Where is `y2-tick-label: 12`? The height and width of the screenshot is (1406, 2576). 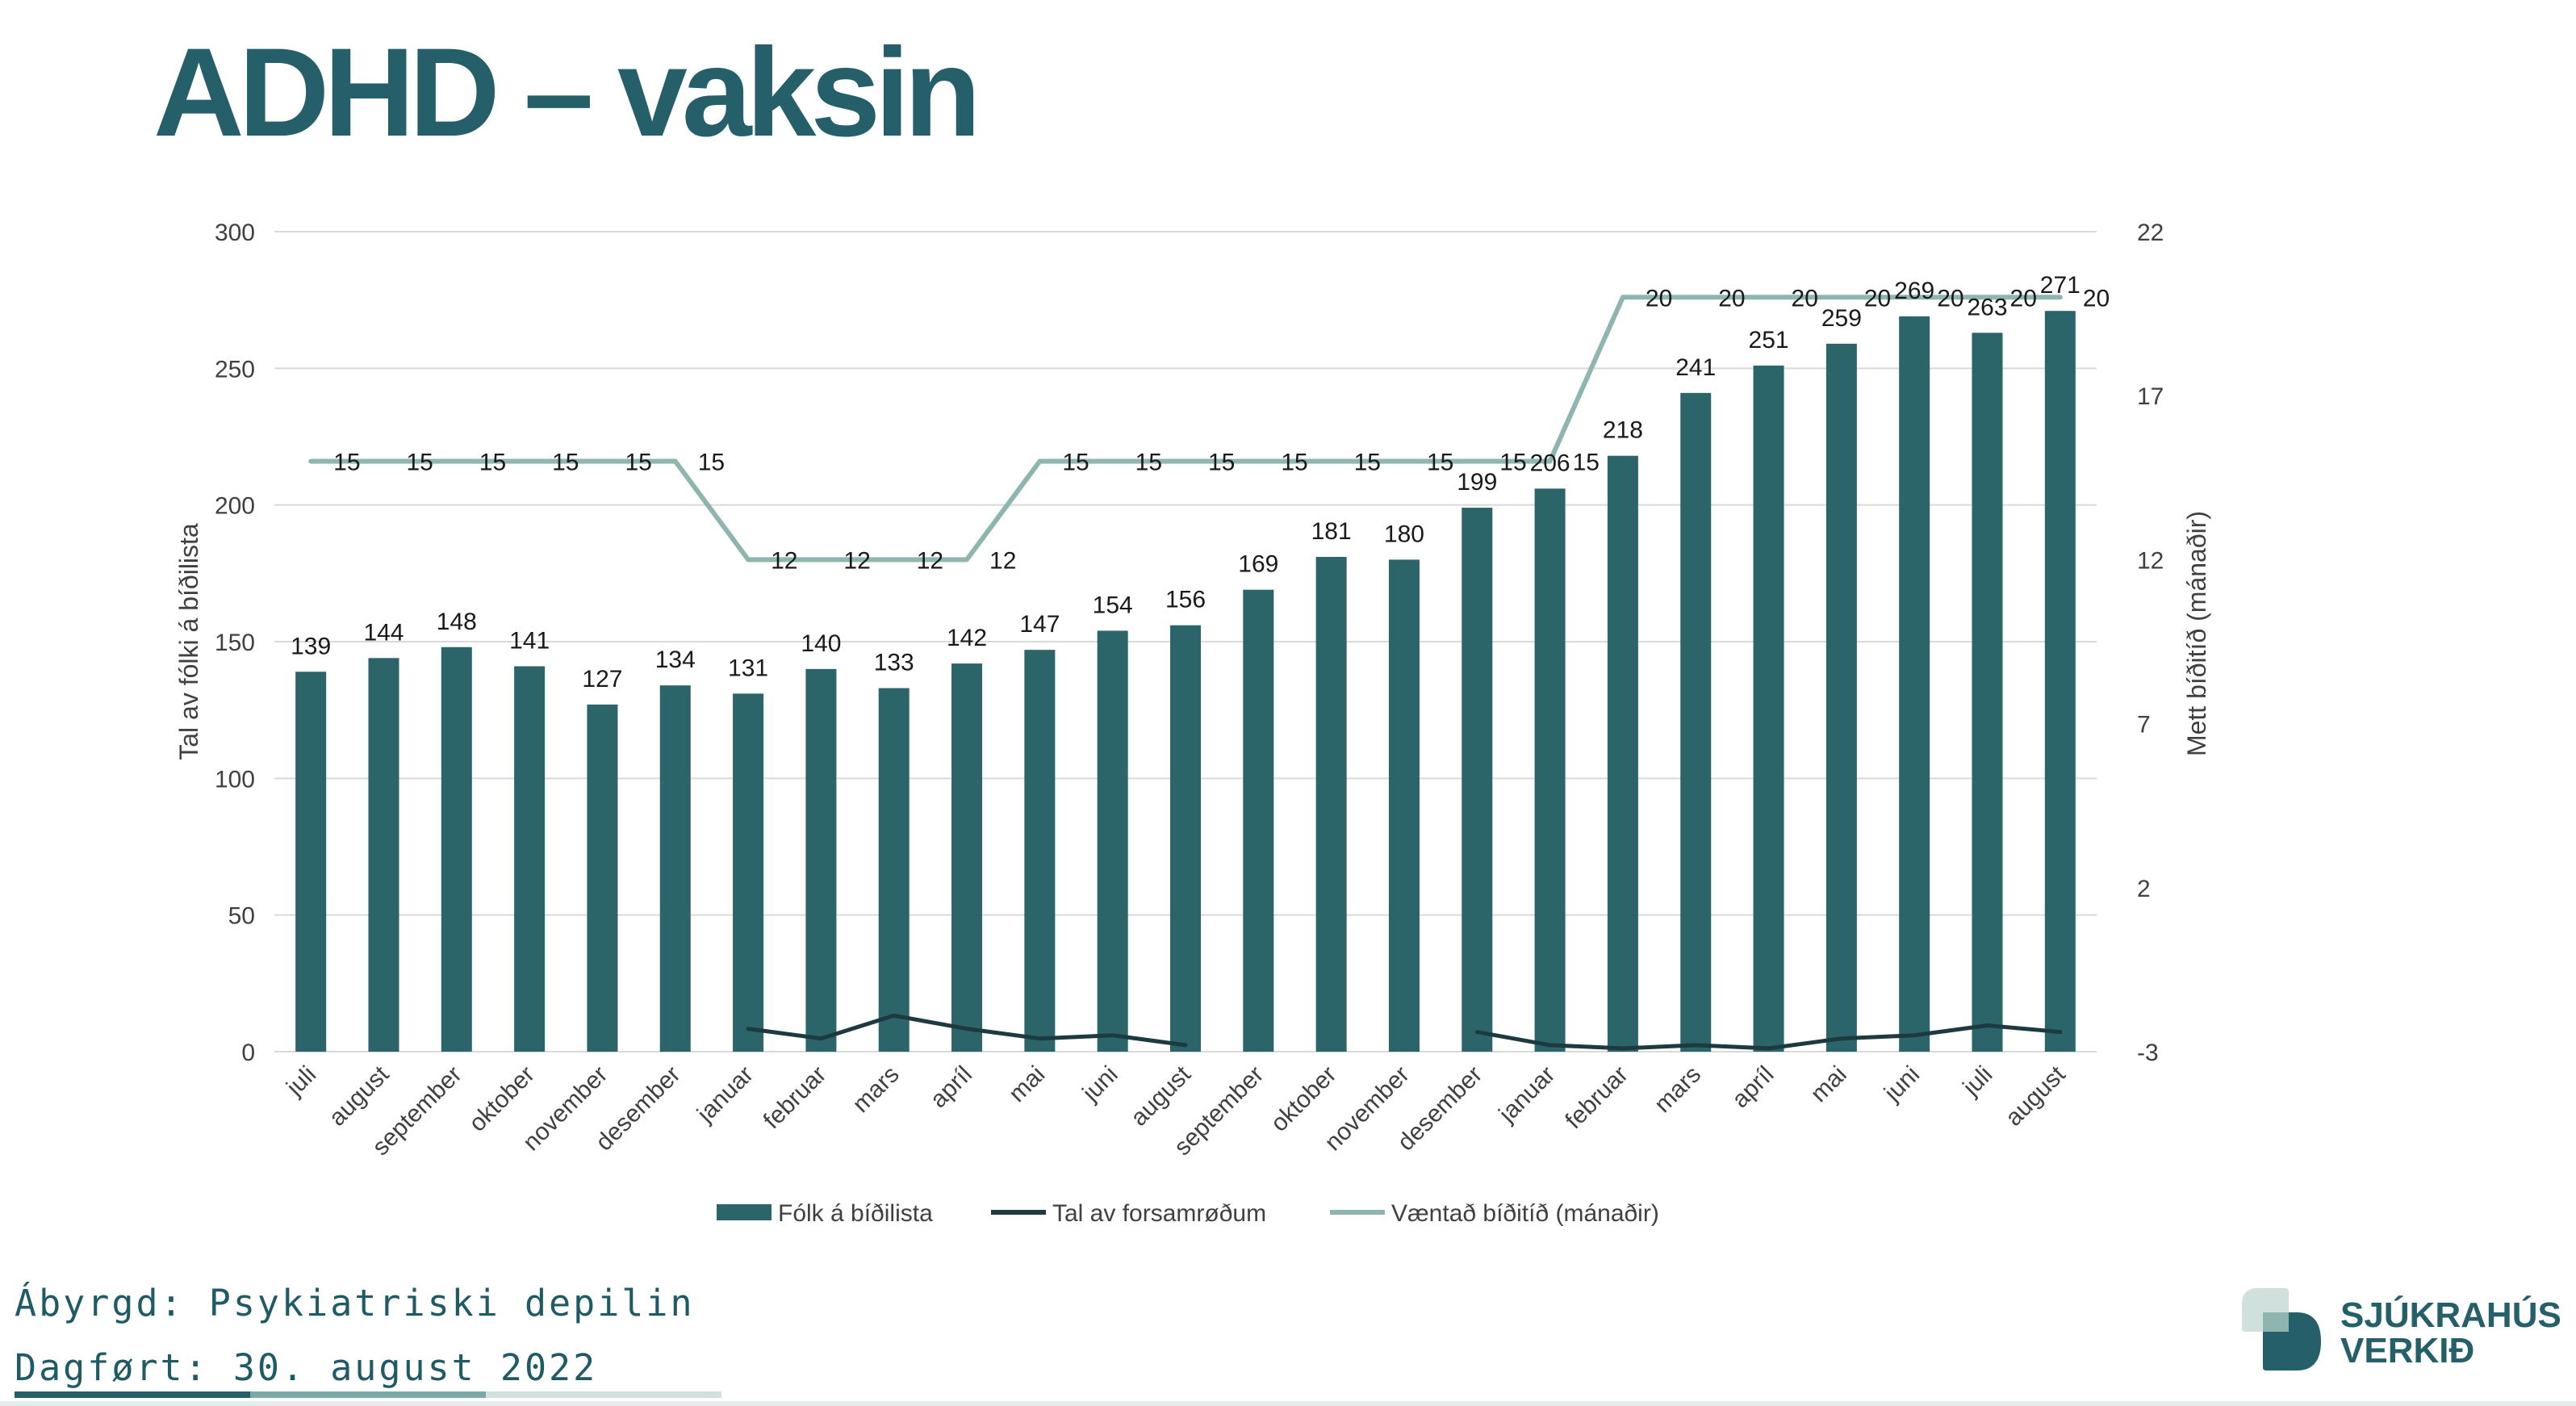
y2-tick-label: 12 is located at coordinates (2150, 561).